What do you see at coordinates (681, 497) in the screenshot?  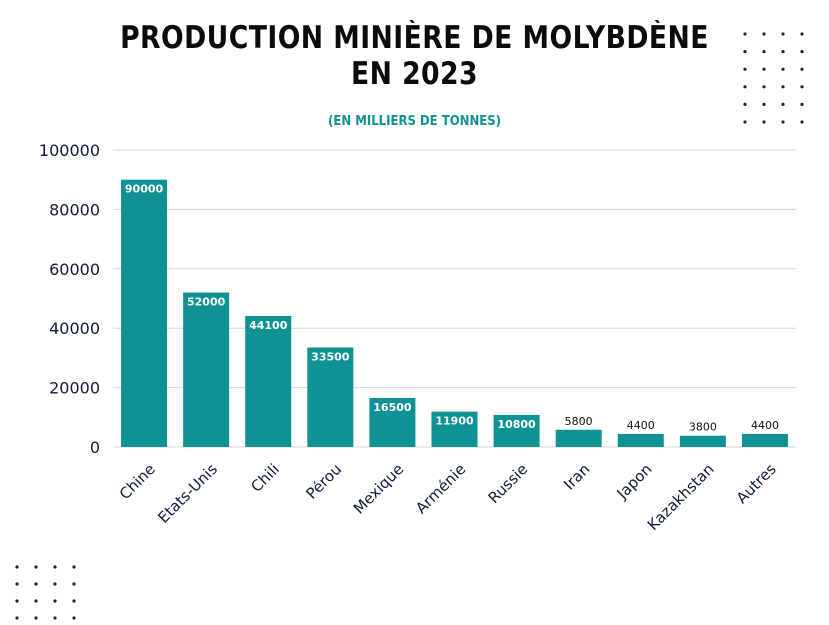 I see `x-tick-label: Kazakhstan` at bounding box center [681, 497].